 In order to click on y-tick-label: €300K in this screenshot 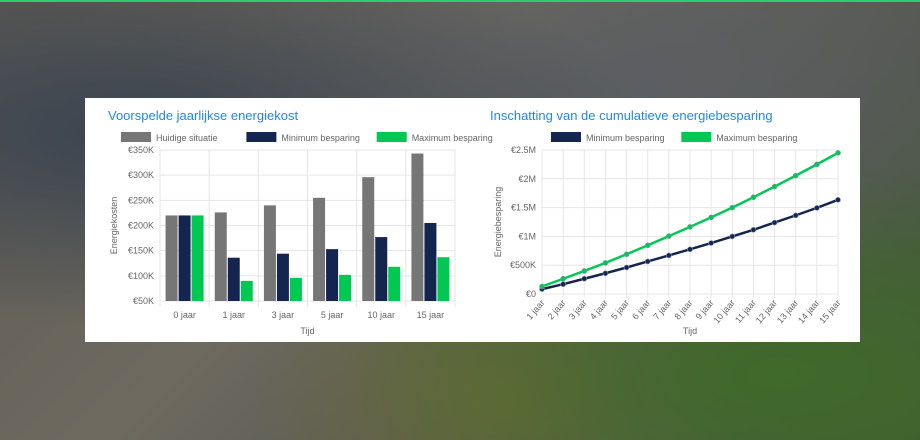, I will do `click(141, 175)`.